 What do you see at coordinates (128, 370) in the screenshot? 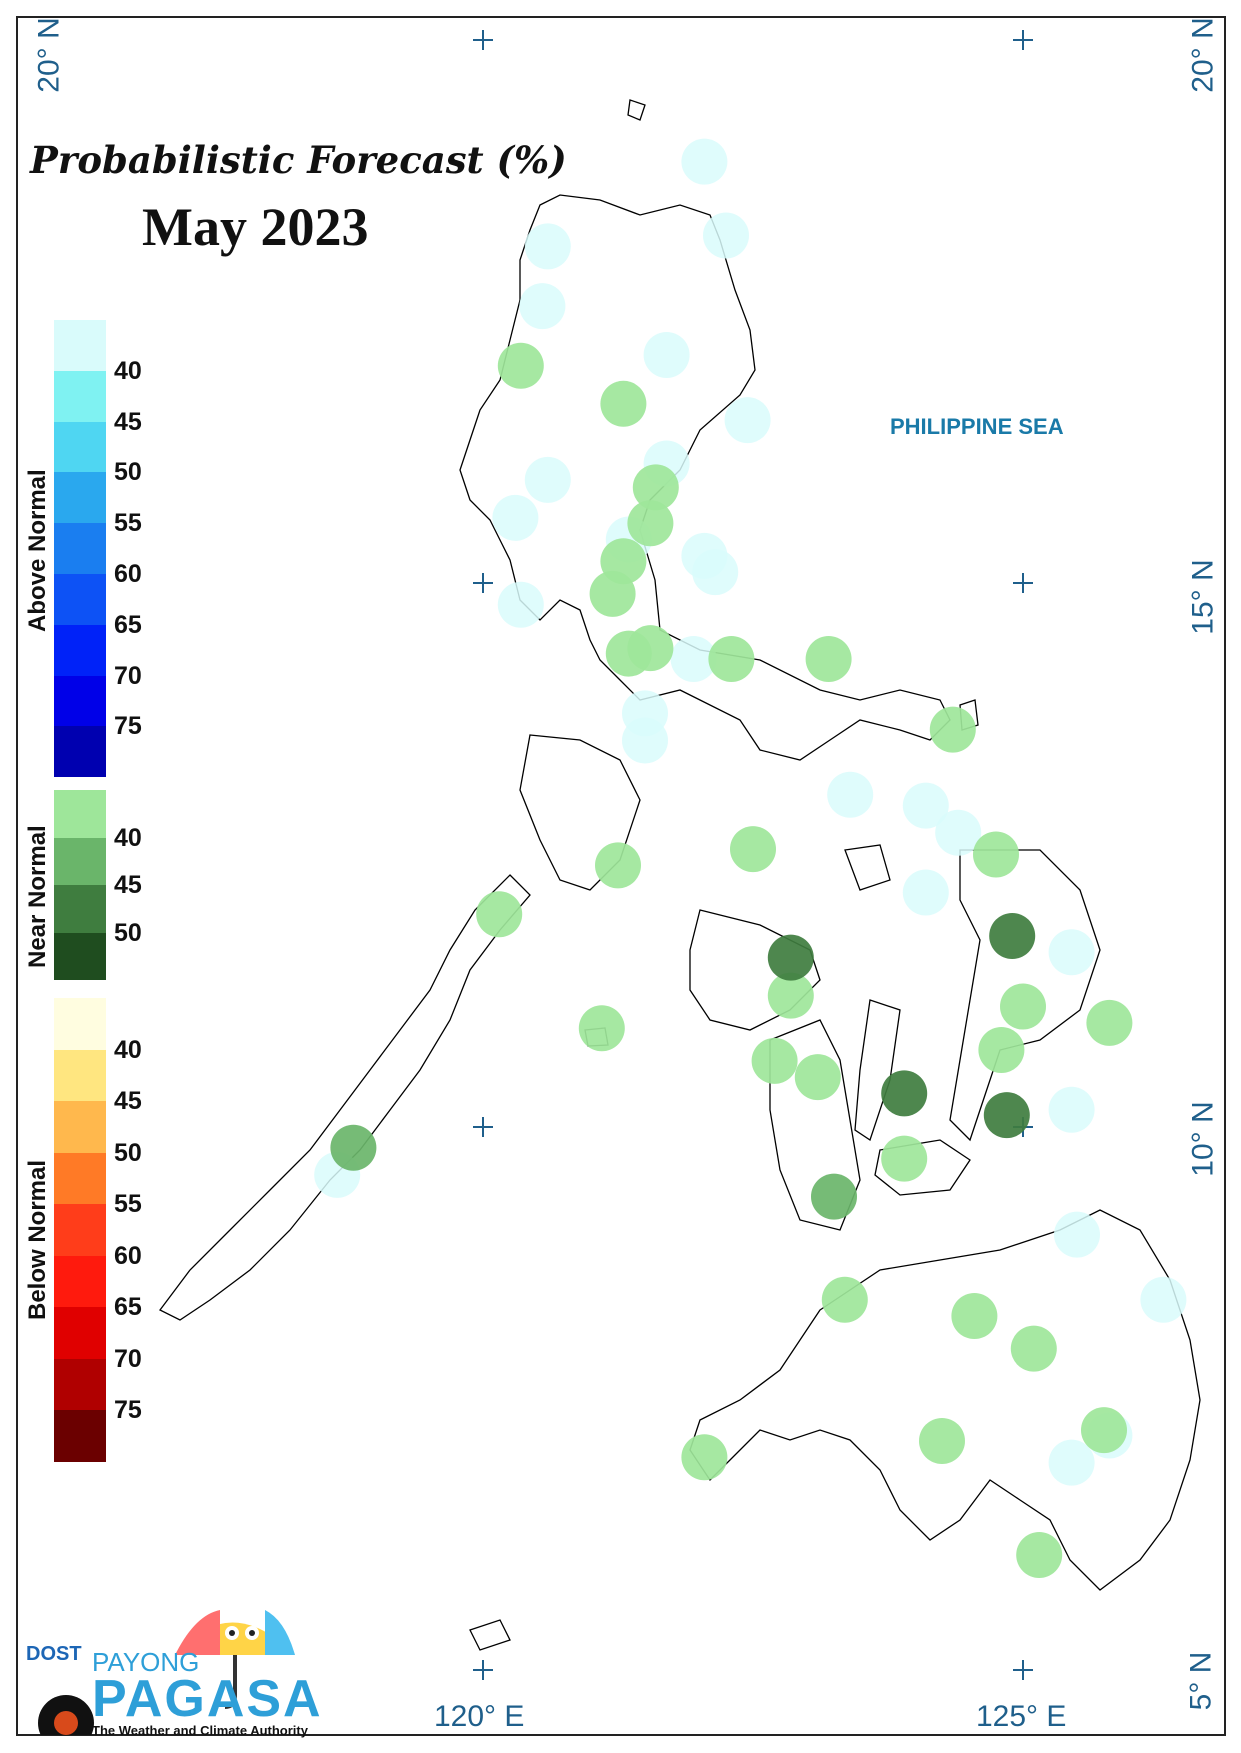
I see `legend-tick-above-40: 40` at bounding box center [128, 370].